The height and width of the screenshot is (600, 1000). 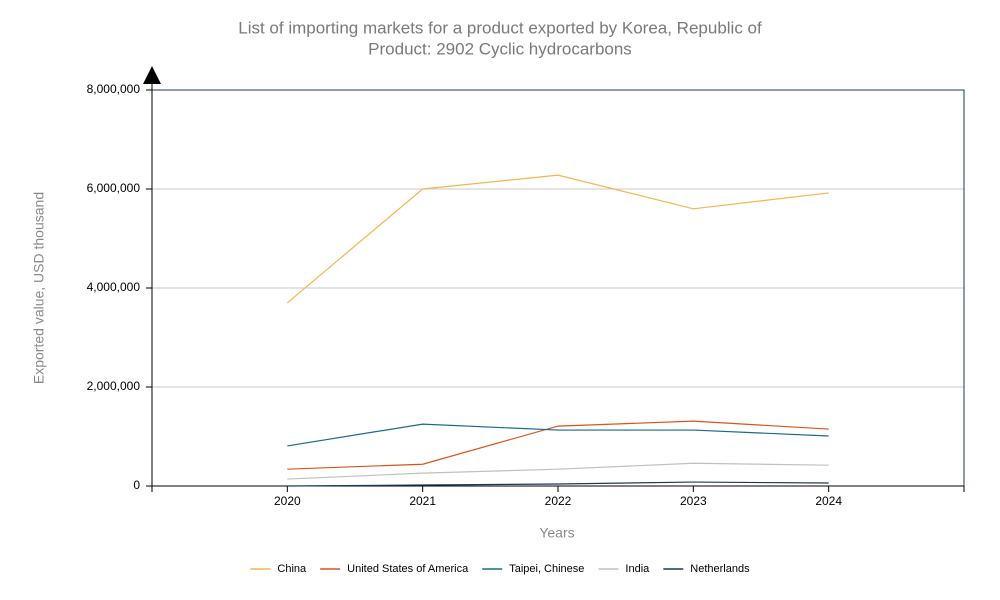 I want to click on x-tick-label: 2022, so click(x=558, y=501).